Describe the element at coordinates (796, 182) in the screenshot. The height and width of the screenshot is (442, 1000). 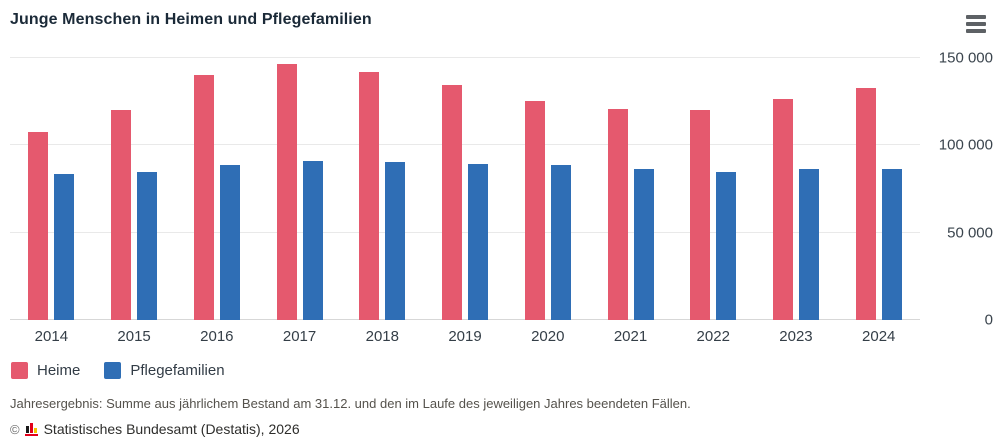
I see `bar-group-2023` at that location.